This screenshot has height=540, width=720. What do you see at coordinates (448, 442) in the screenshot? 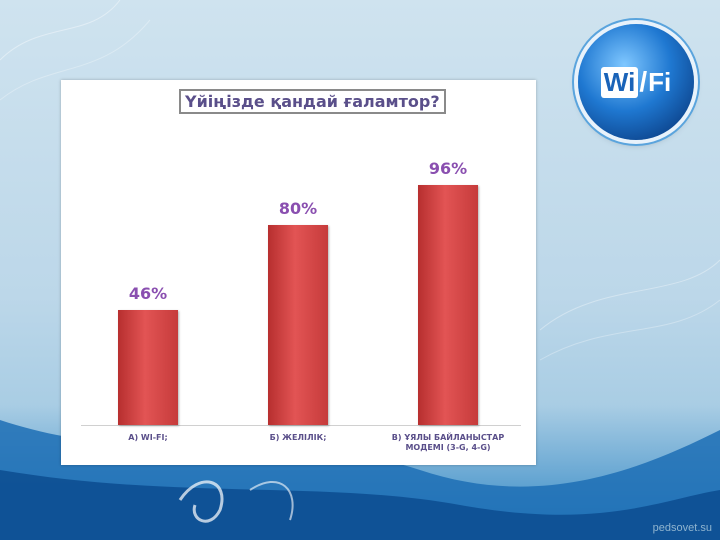
I see `category-label-3: В) ҰЯЛЫ БАЙЛАНЫСТАР МОДЕМІ (3-G, 4-G)` at bounding box center [448, 442].